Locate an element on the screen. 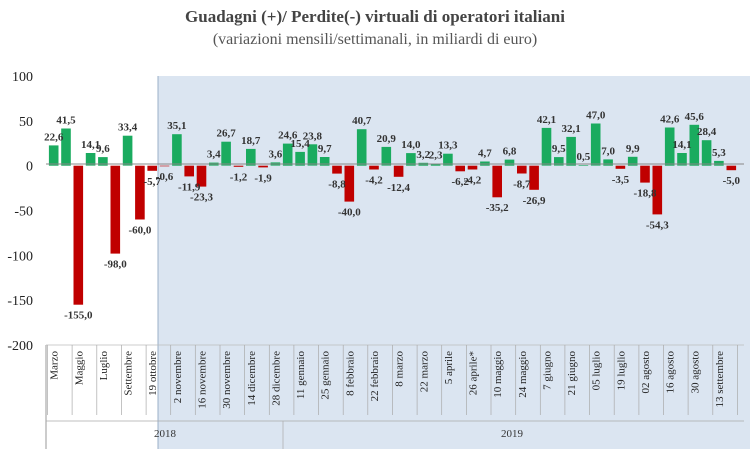  x-tick-label: 02 agosto is located at coordinates (646, 372).